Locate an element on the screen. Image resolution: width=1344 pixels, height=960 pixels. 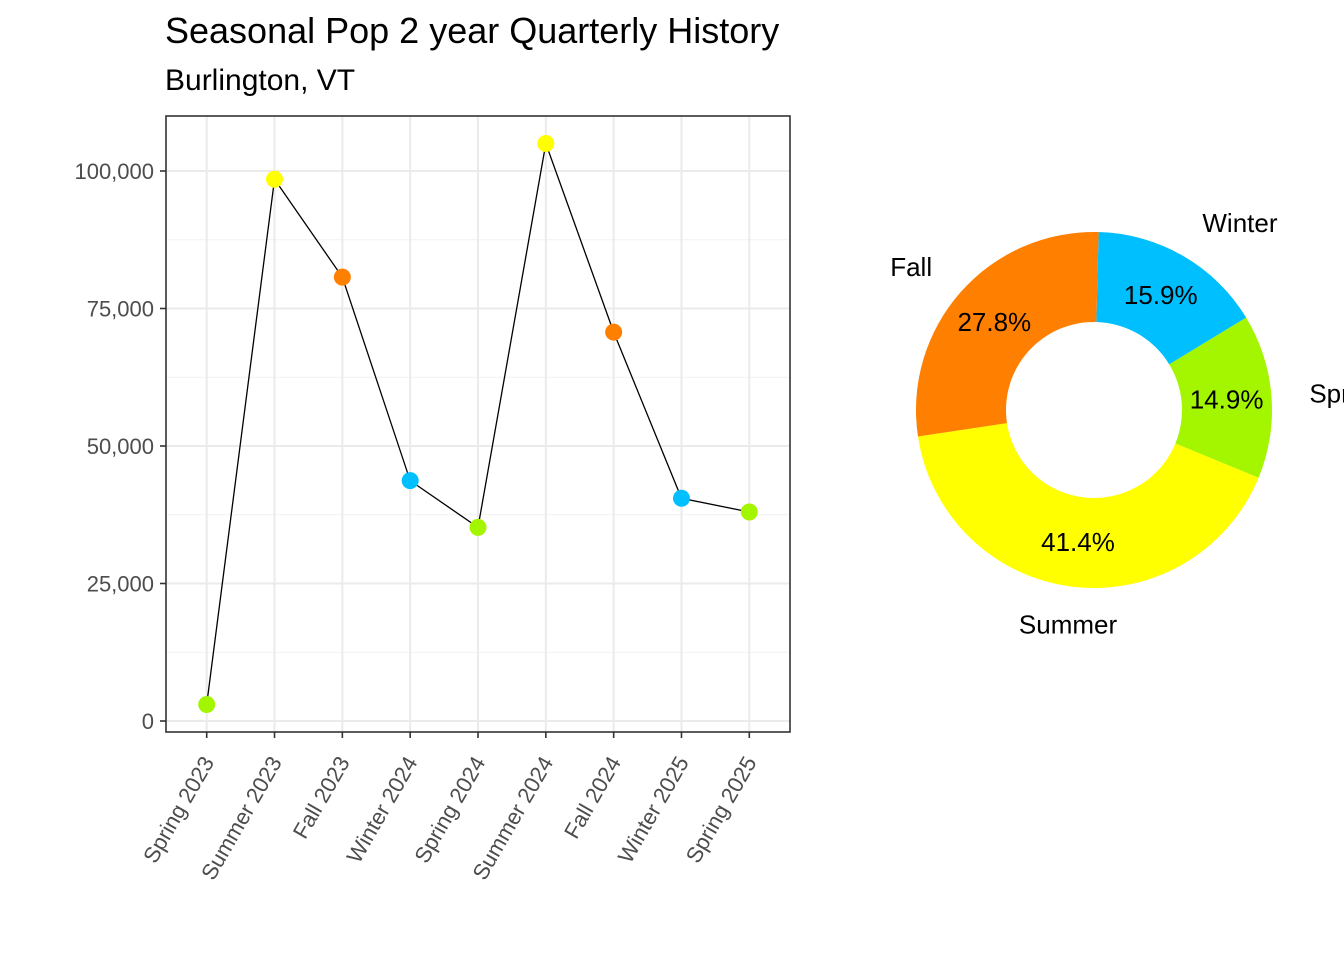
x-tick-label: Spring 2023 is located at coordinates (178, 809).